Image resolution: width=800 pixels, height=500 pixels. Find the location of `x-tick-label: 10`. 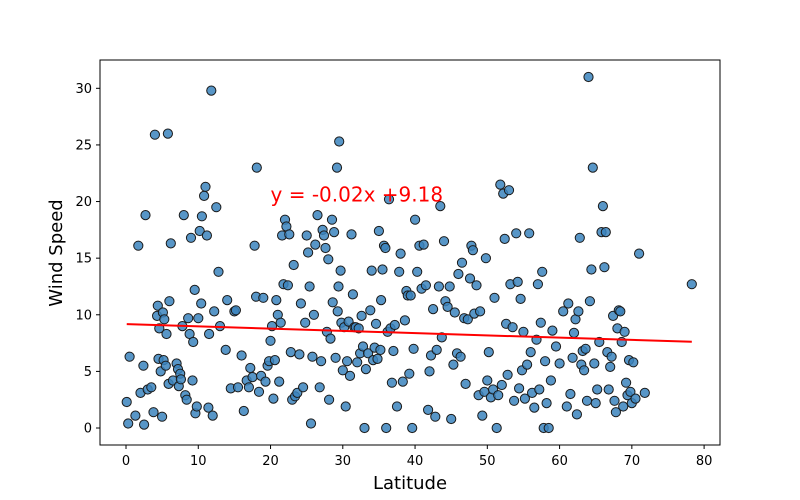

x-tick-label: 10 is located at coordinates (198, 461).